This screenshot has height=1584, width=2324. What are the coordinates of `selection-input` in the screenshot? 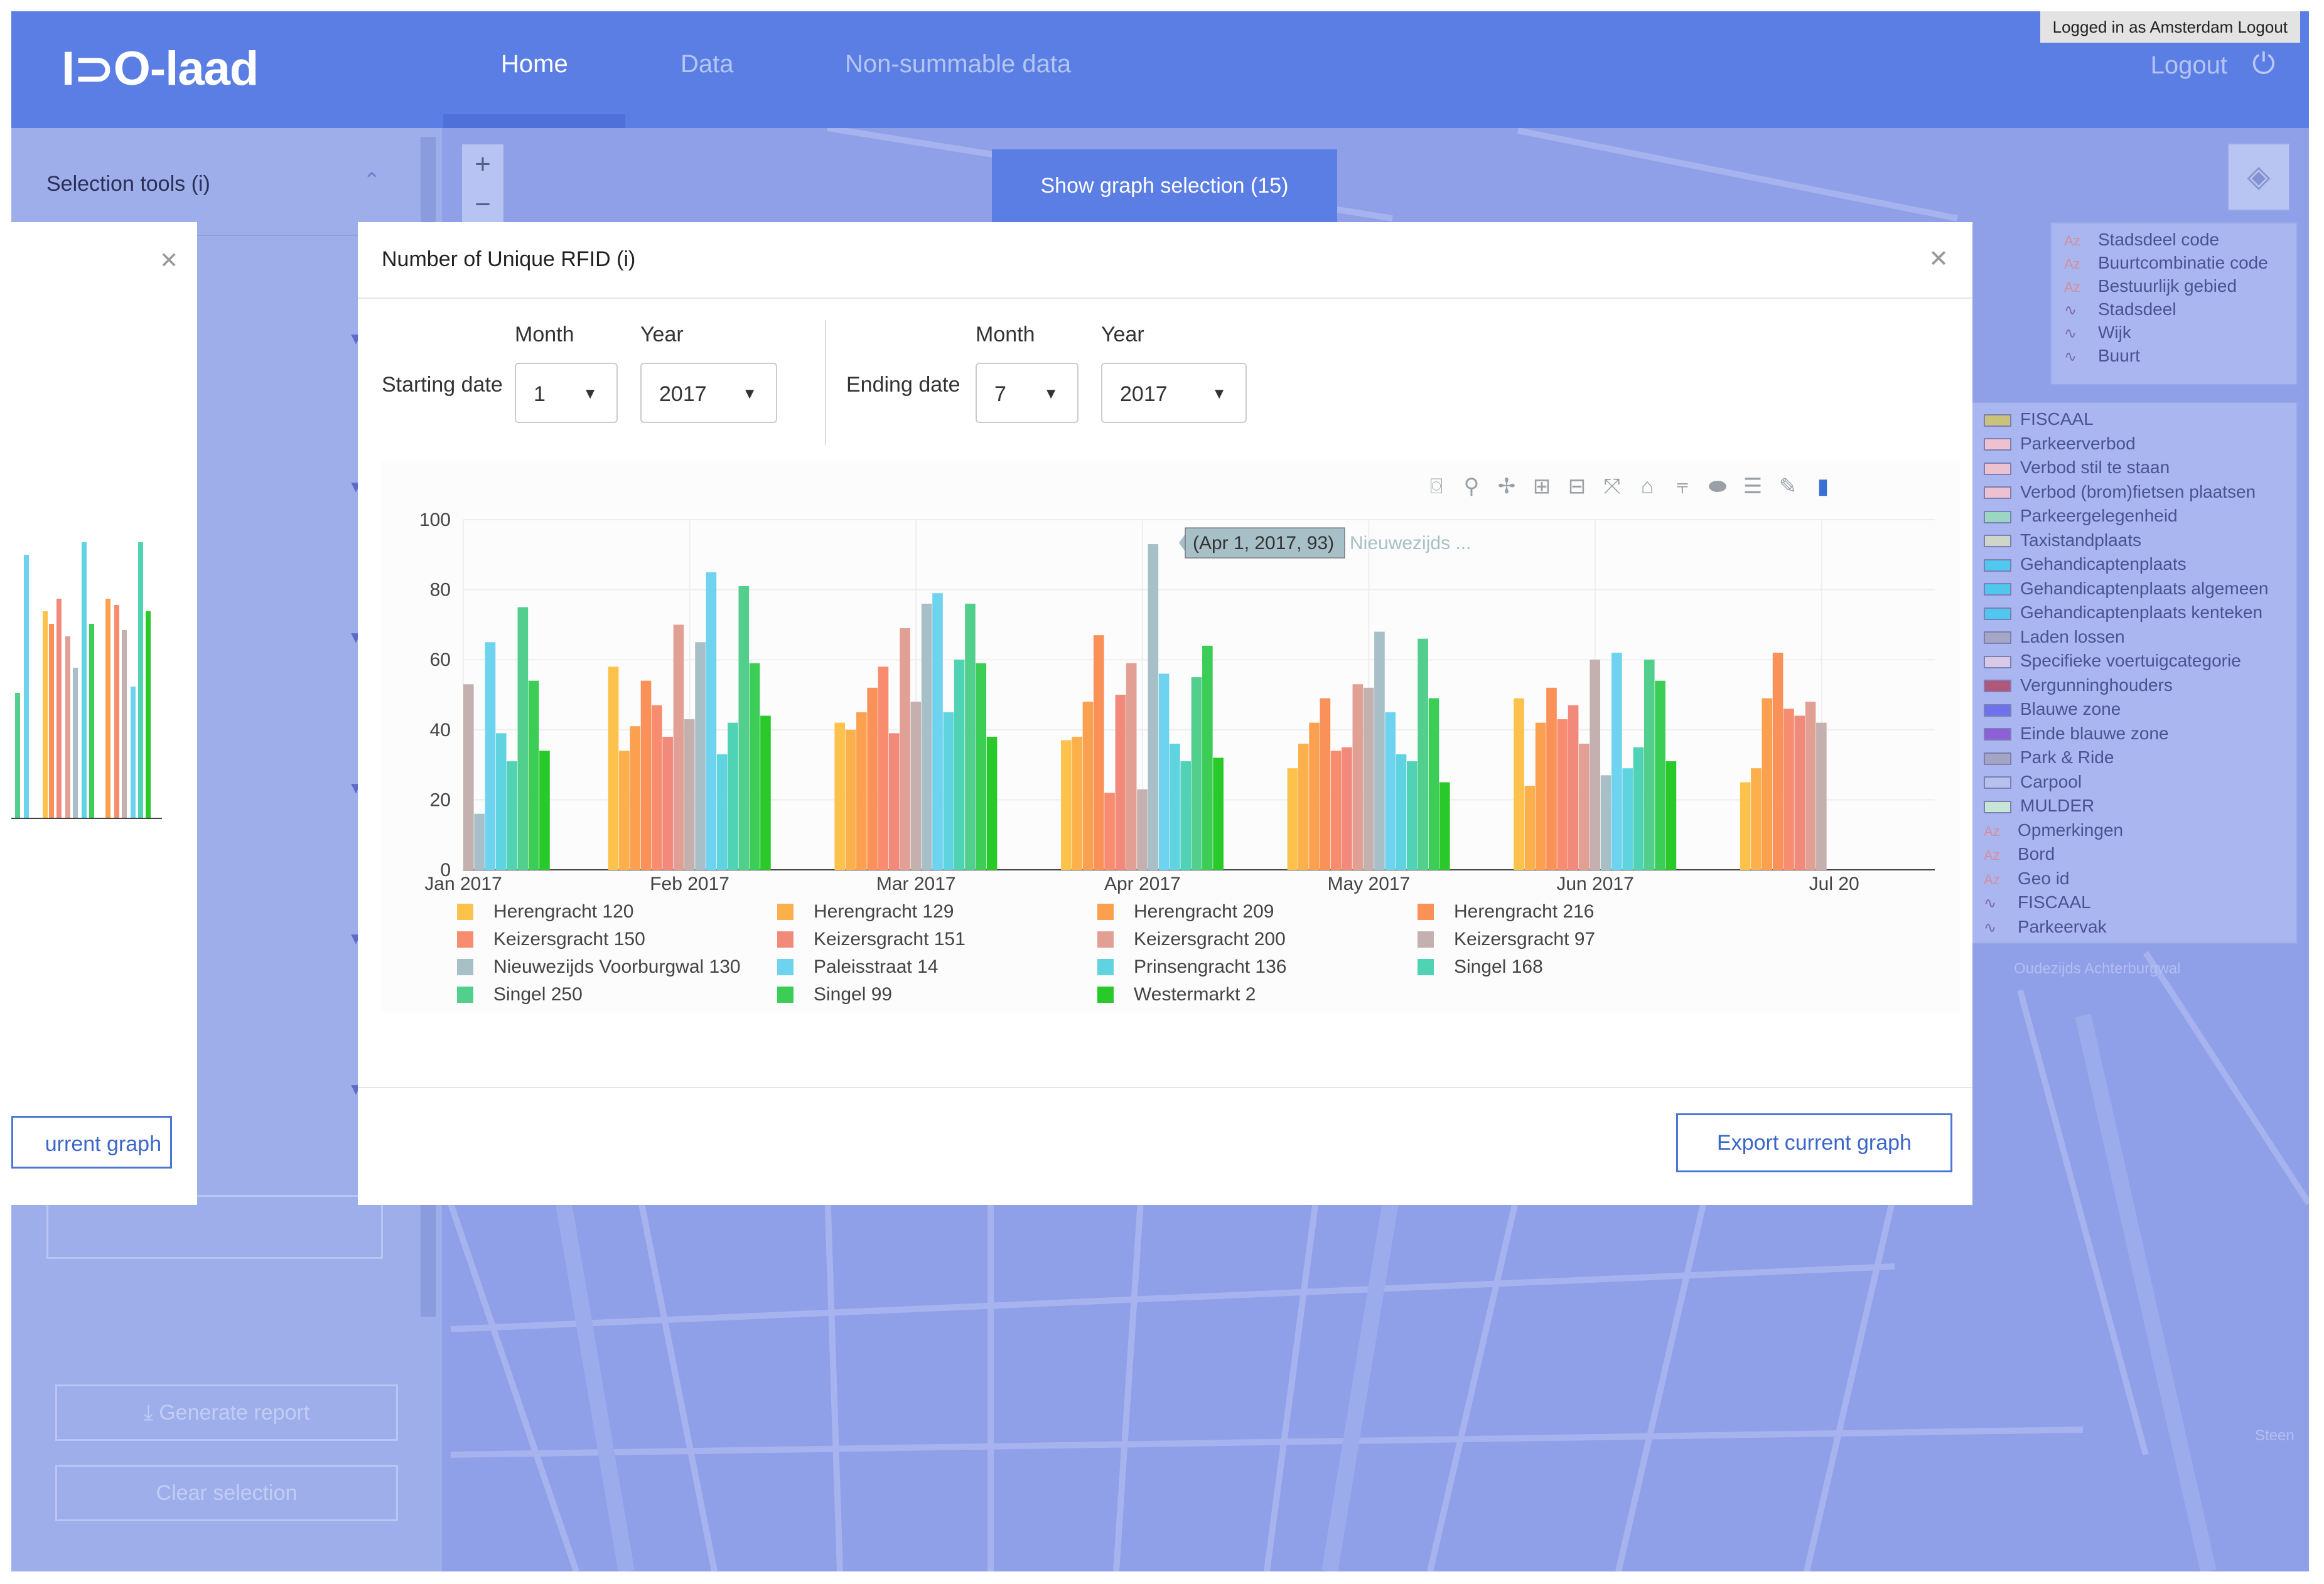 It's located at (214, 1227).